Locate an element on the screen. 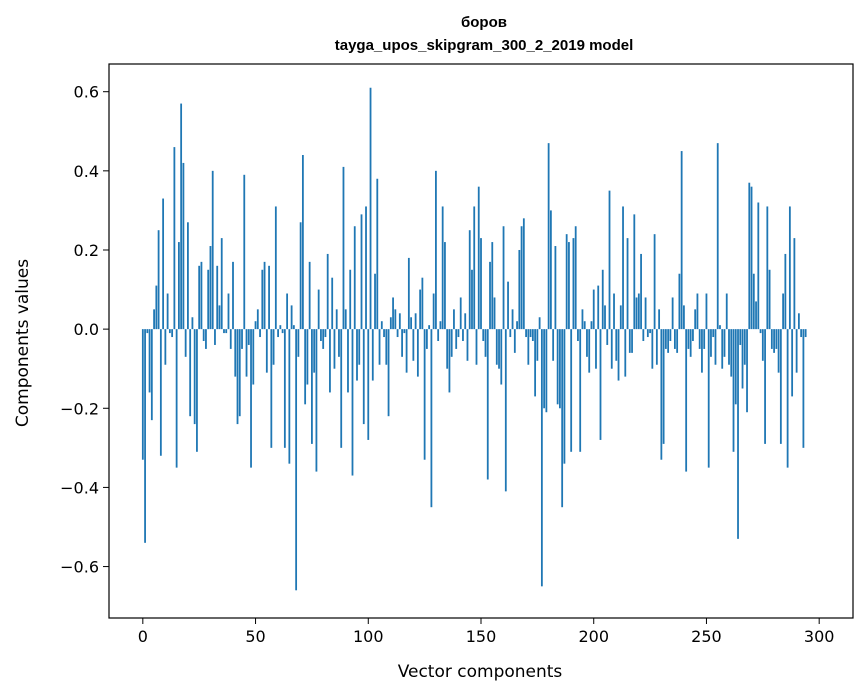 The width and height of the screenshot is (867, 696). y-tick-label: −0.4 is located at coordinates (79, 487).